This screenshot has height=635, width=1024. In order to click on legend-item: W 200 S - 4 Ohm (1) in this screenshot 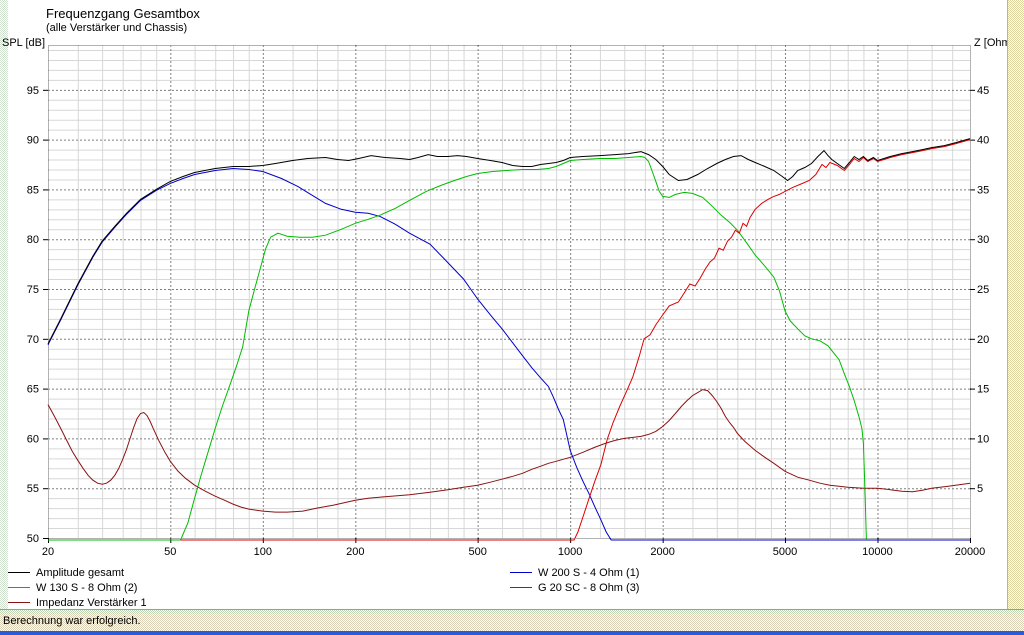, I will do `click(574, 572)`.